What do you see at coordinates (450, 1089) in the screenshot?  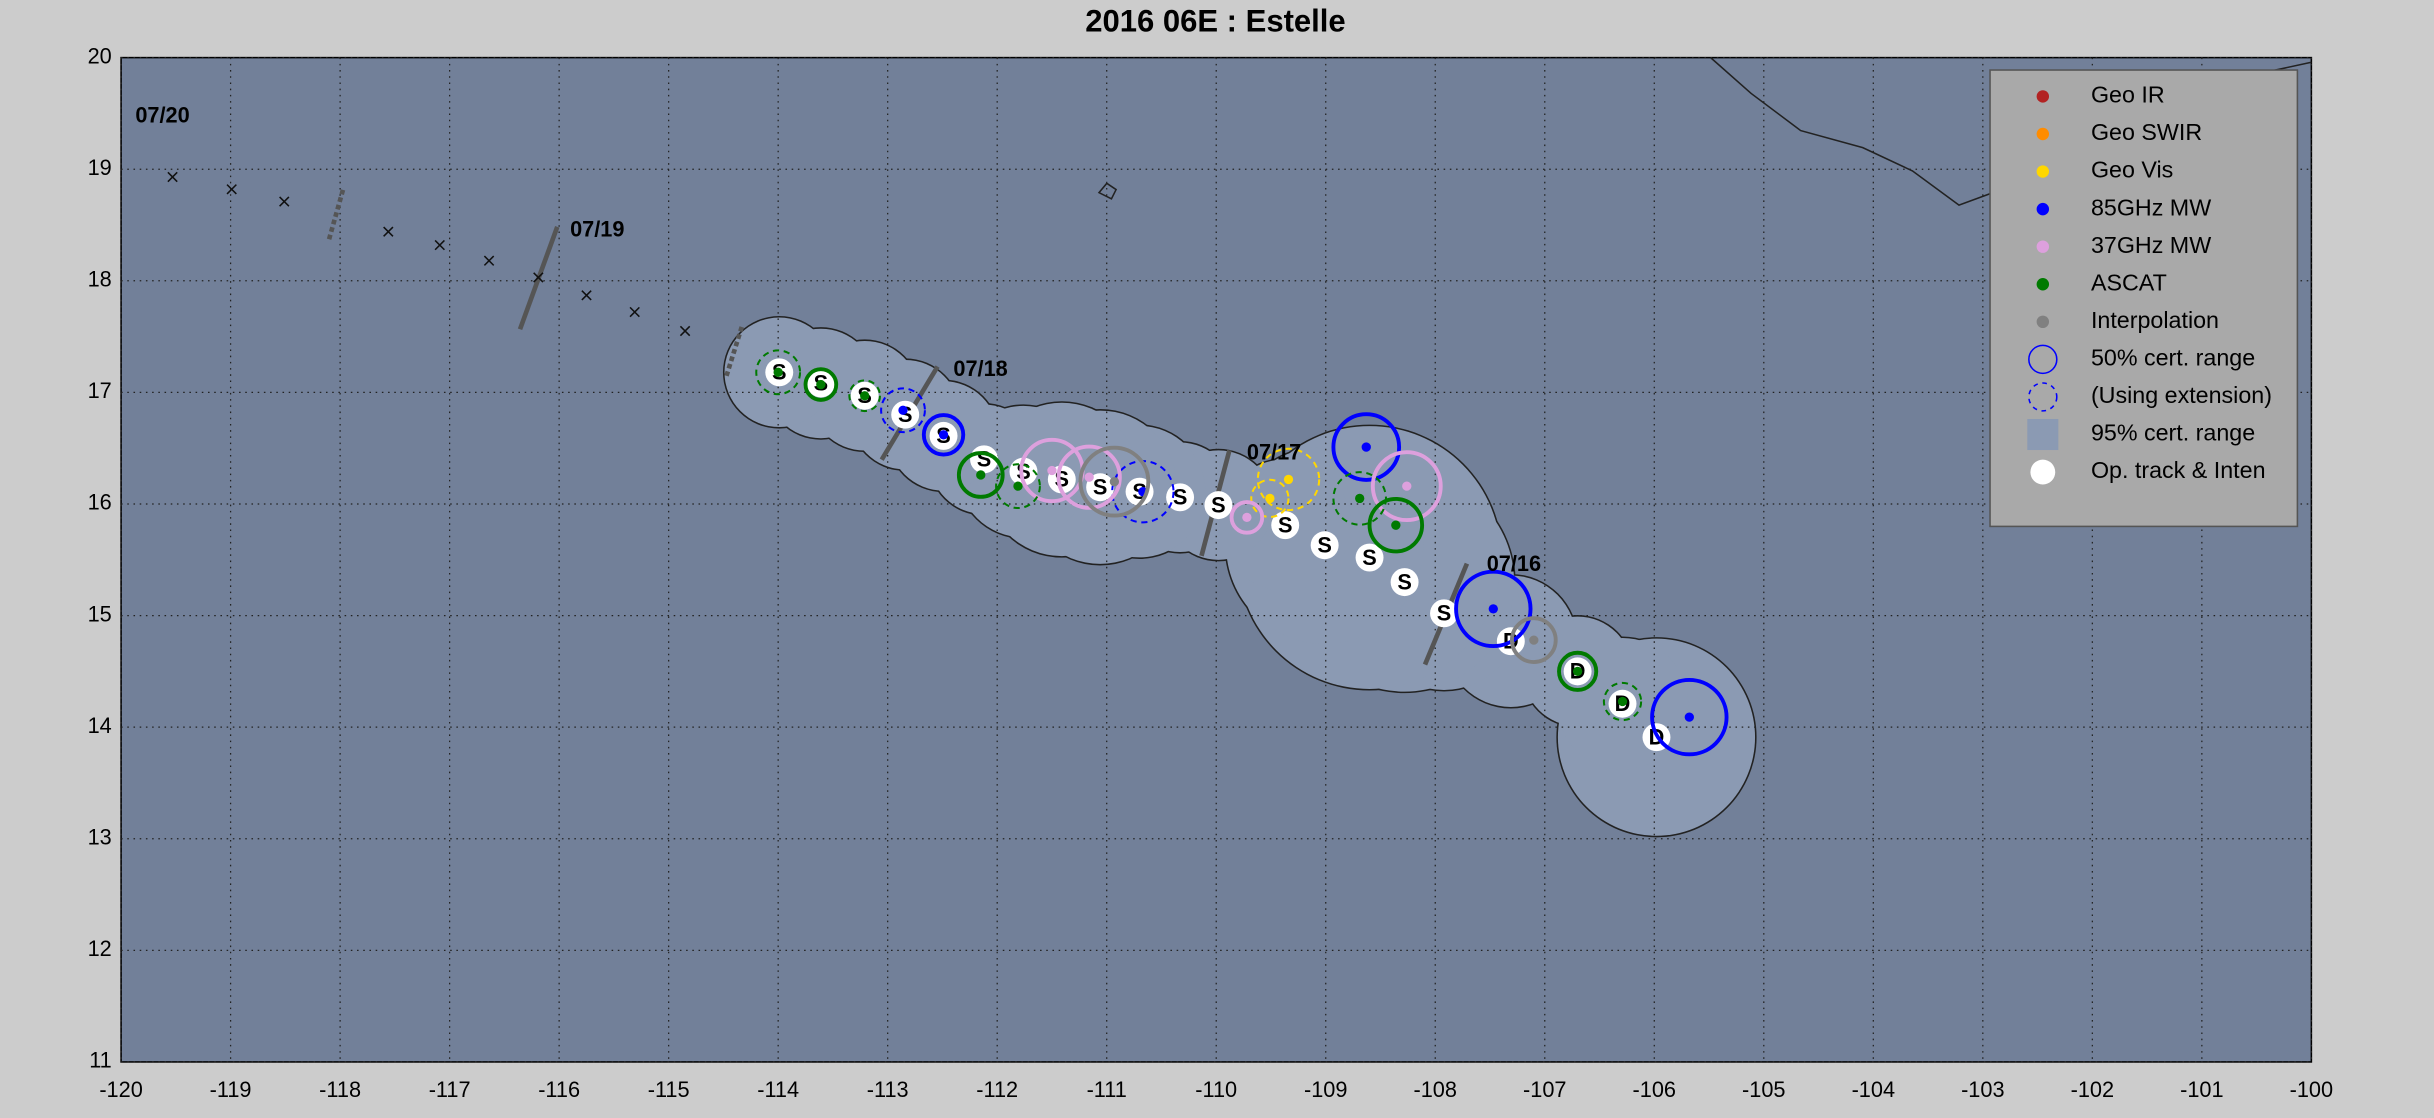 I see `x-tick-label: -117` at bounding box center [450, 1089].